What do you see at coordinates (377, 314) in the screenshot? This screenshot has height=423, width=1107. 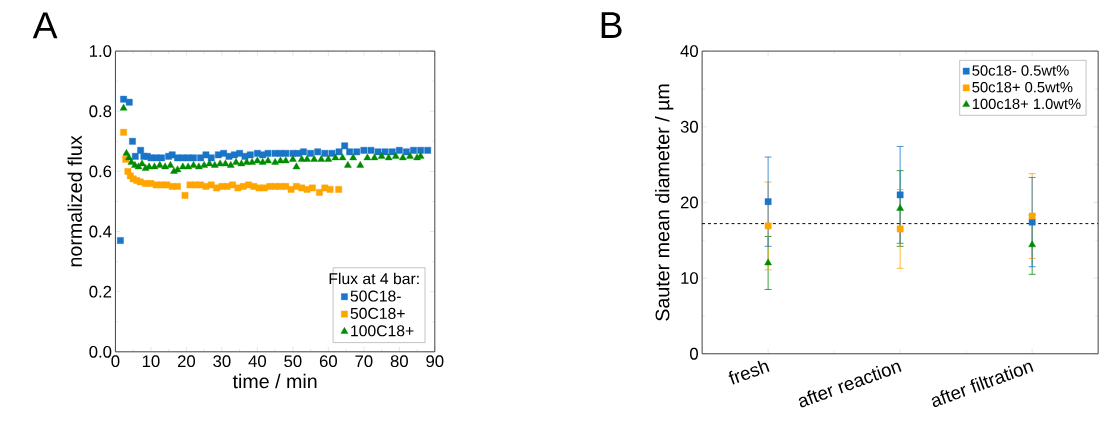 I see `legend-label: 50C18+` at bounding box center [377, 314].